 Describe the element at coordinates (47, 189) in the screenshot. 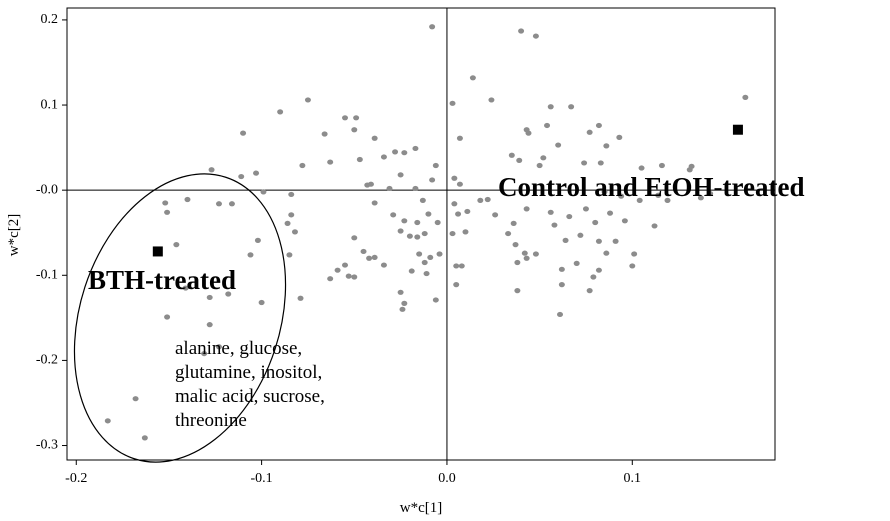

I see `y-tick-label: -0.0` at that location.